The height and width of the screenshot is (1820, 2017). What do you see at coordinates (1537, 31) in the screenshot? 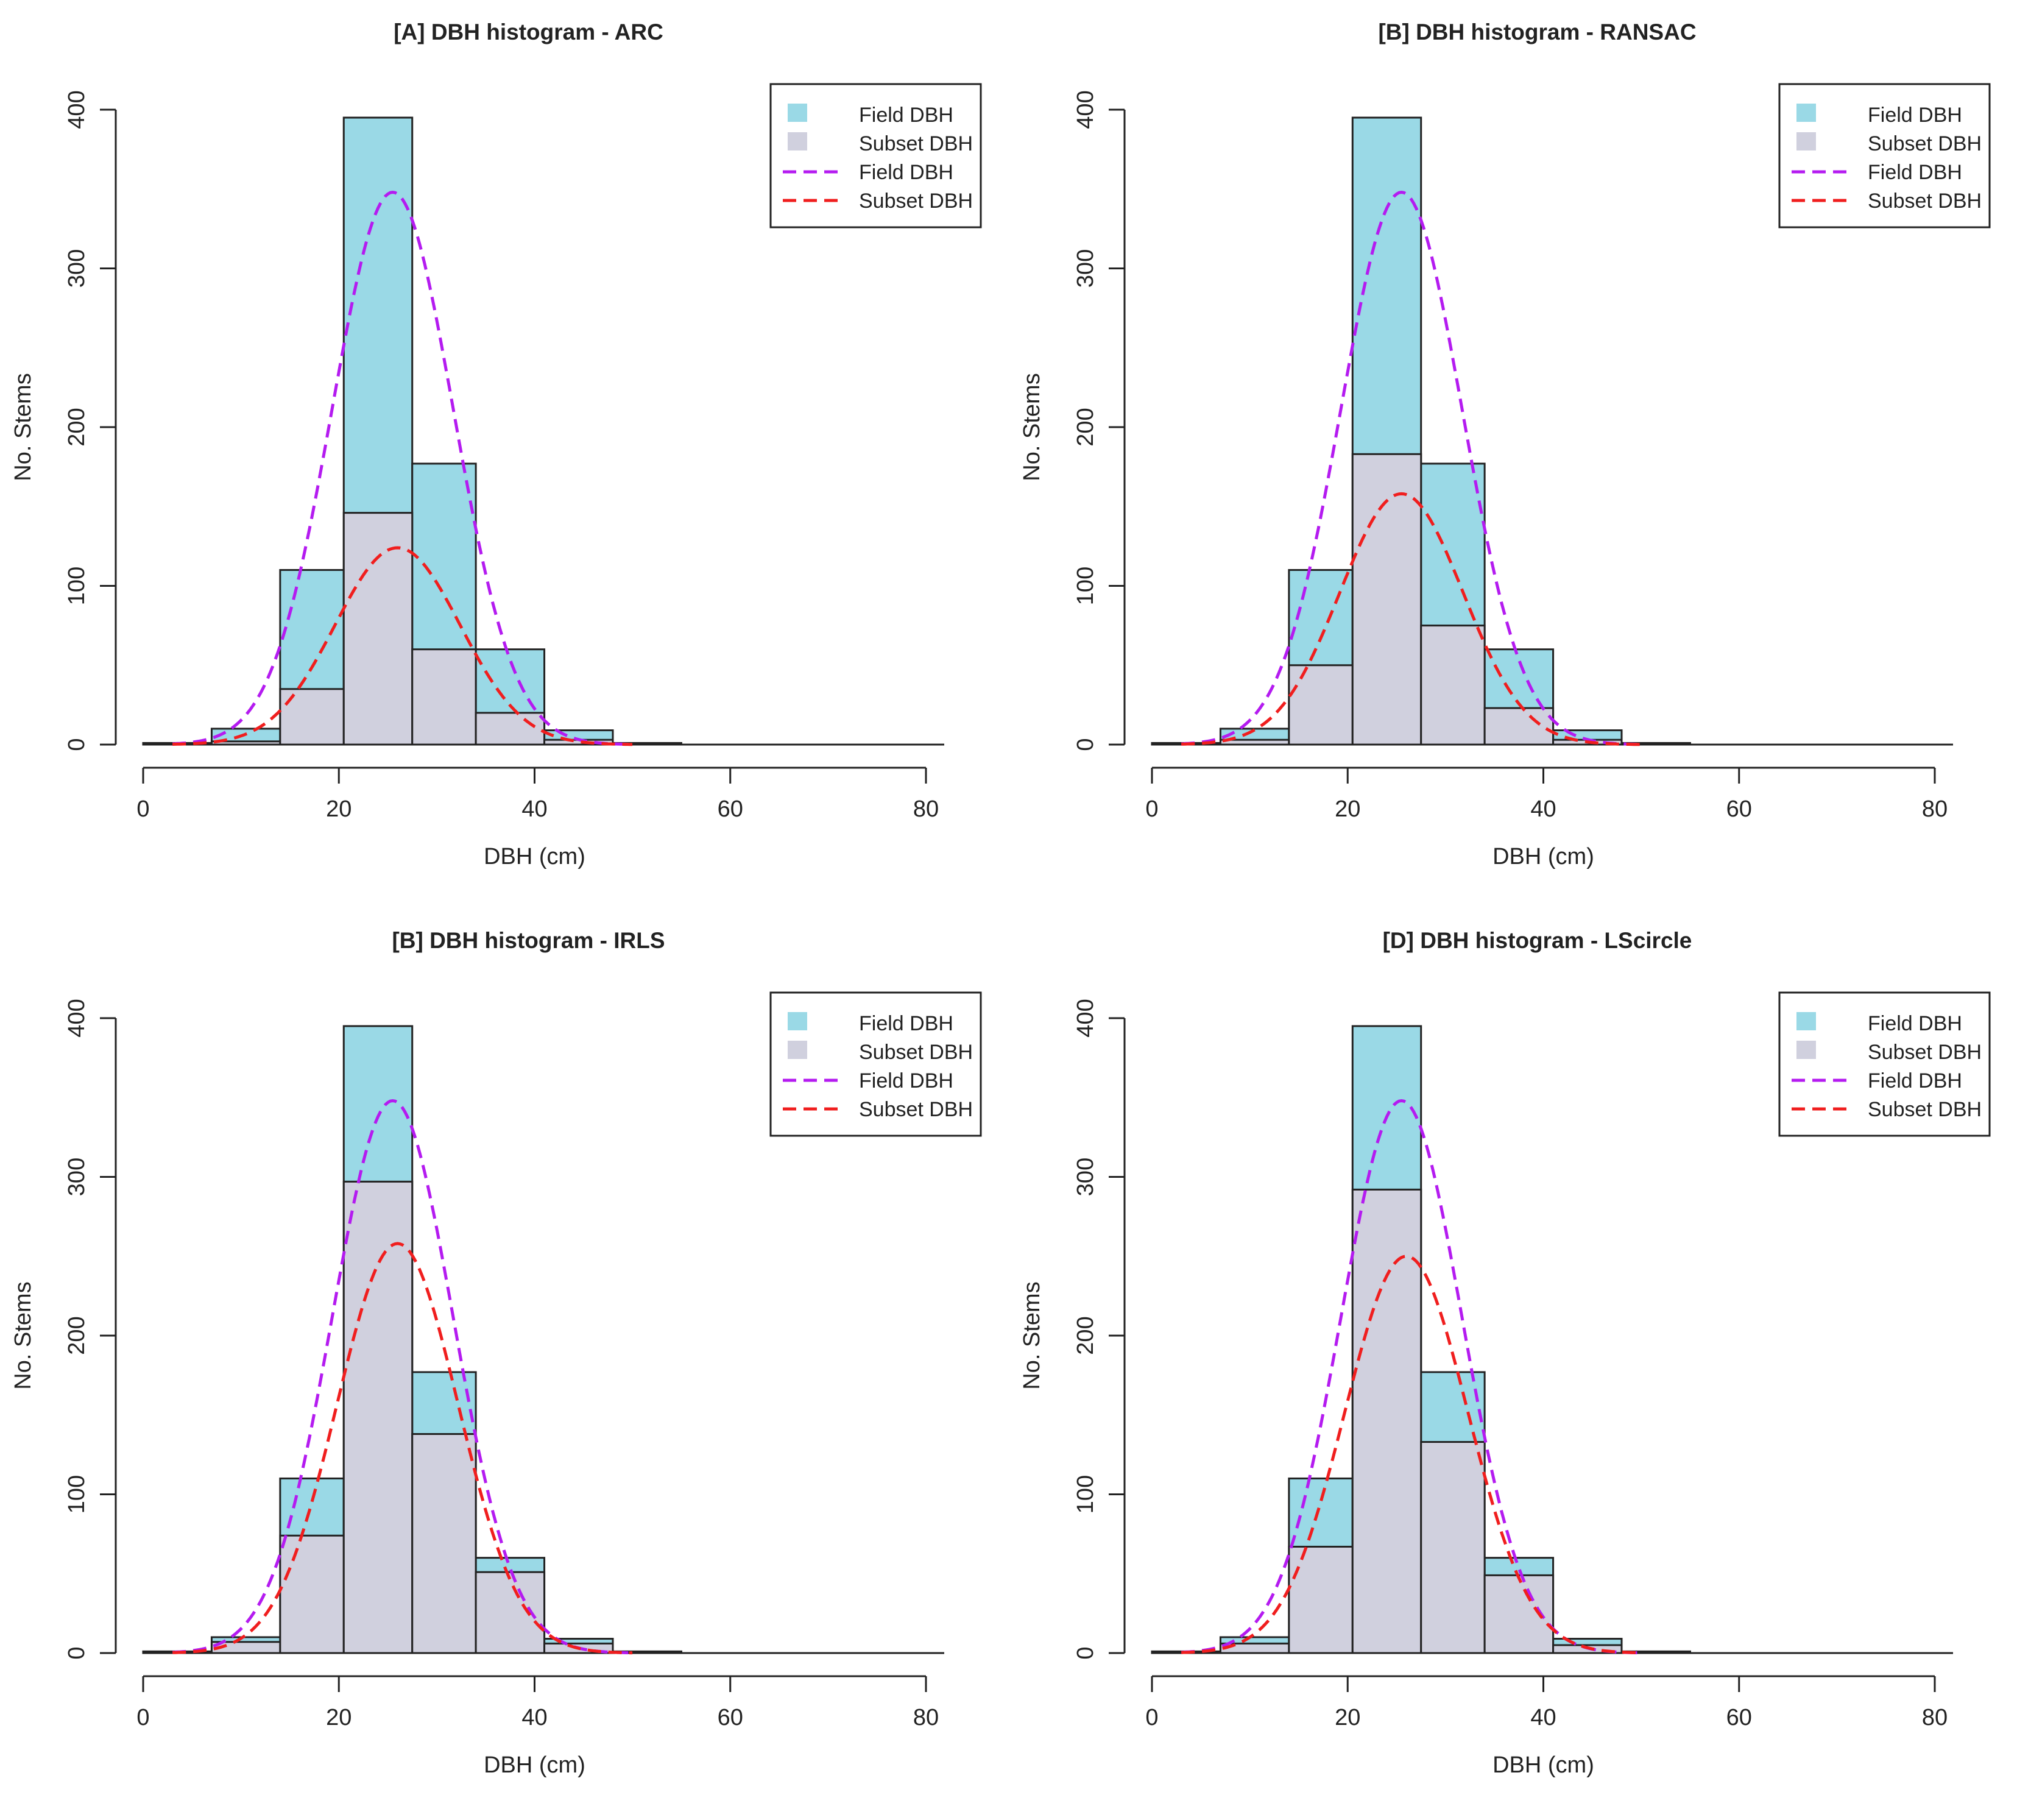
I see `chart-title: [B] DBH histogram - RANSAC` at bounding box center [1537, 31].